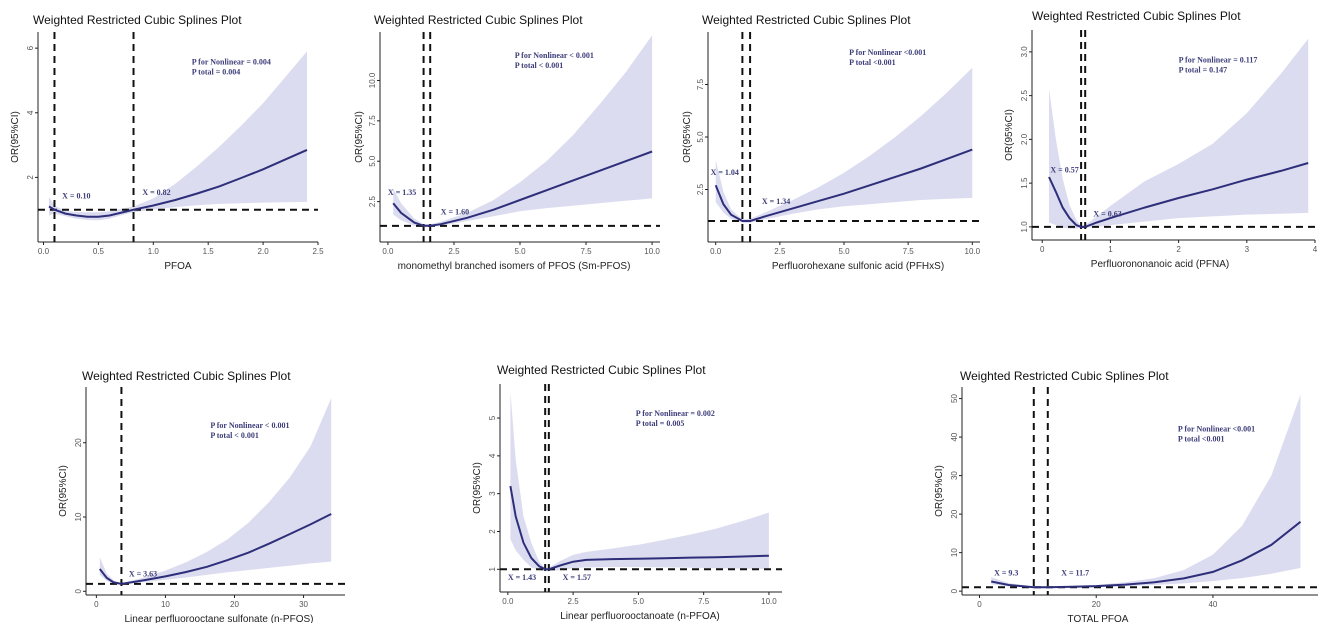 The width and height of the screenshot is (1325, 623). What do you see at coordinates (1024, 139) in the screenshot?
I see `y-tick-label: 2.0` at bounding box center [1024, 139].